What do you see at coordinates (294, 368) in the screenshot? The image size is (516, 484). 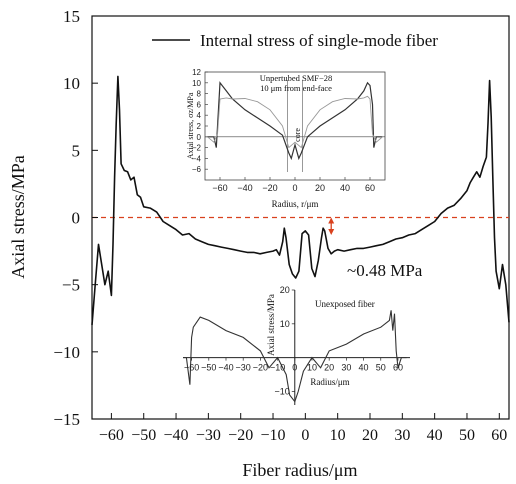 I see `inset-bottom-x-tick-label: 0` at bounding box center [294, 368].